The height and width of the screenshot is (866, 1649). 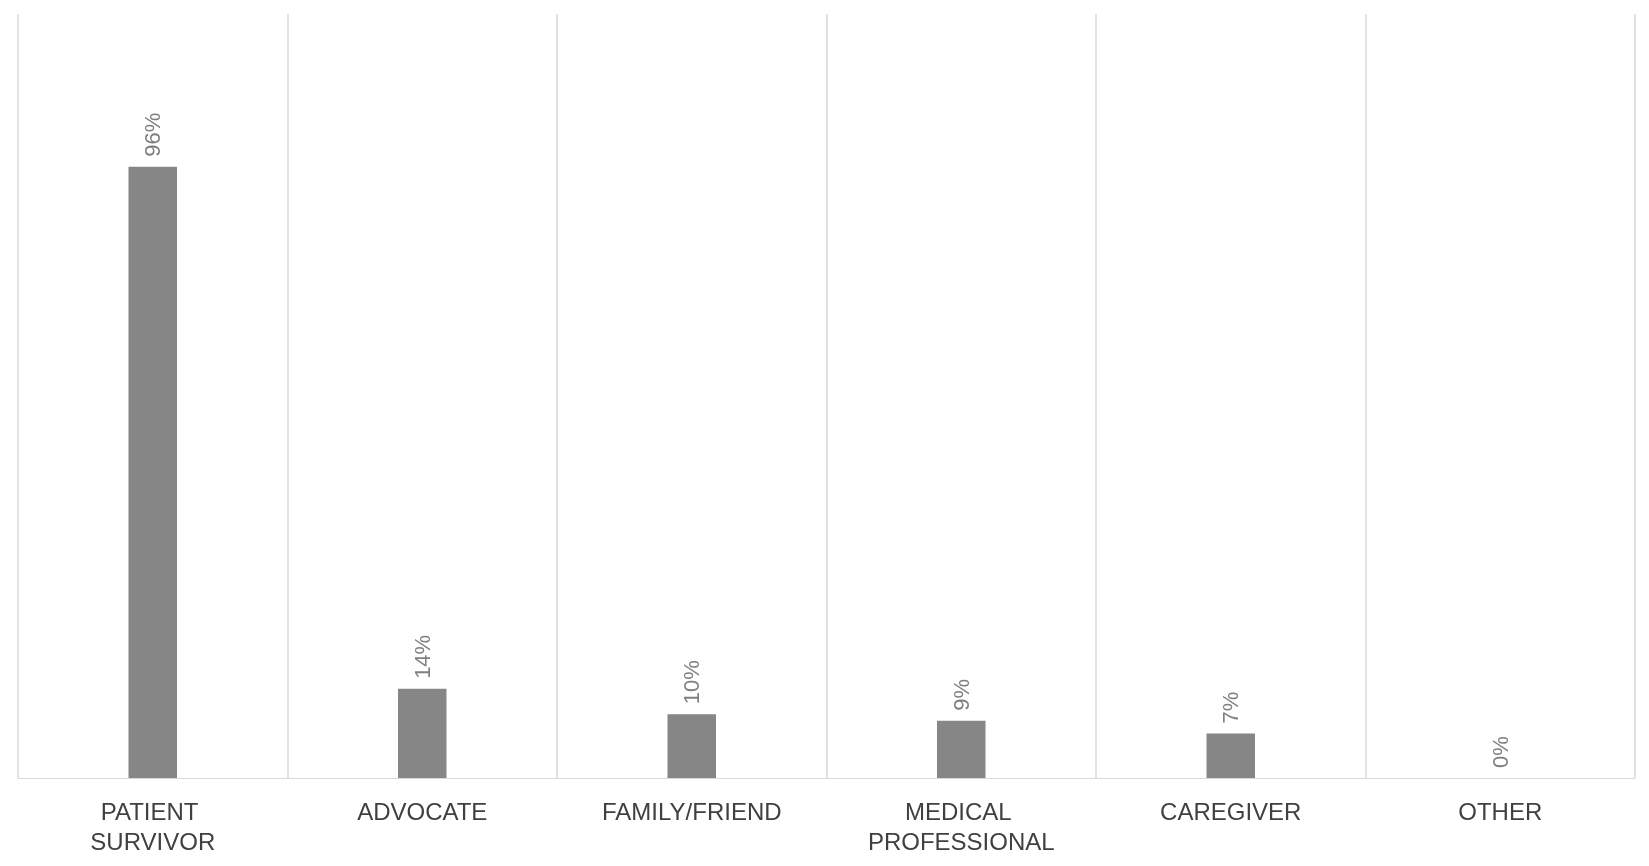 I want to click on data-label: 7%, so click(x=1231, y=707).